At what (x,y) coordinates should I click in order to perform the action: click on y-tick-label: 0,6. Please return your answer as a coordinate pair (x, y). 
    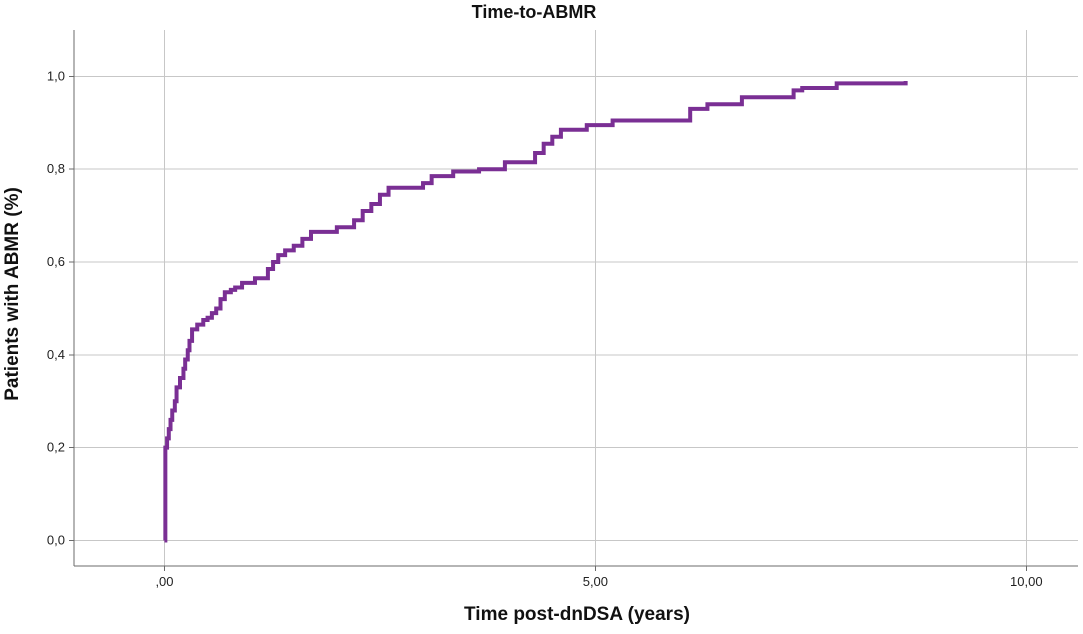
    Looking at the image, I should click on (56, 261).